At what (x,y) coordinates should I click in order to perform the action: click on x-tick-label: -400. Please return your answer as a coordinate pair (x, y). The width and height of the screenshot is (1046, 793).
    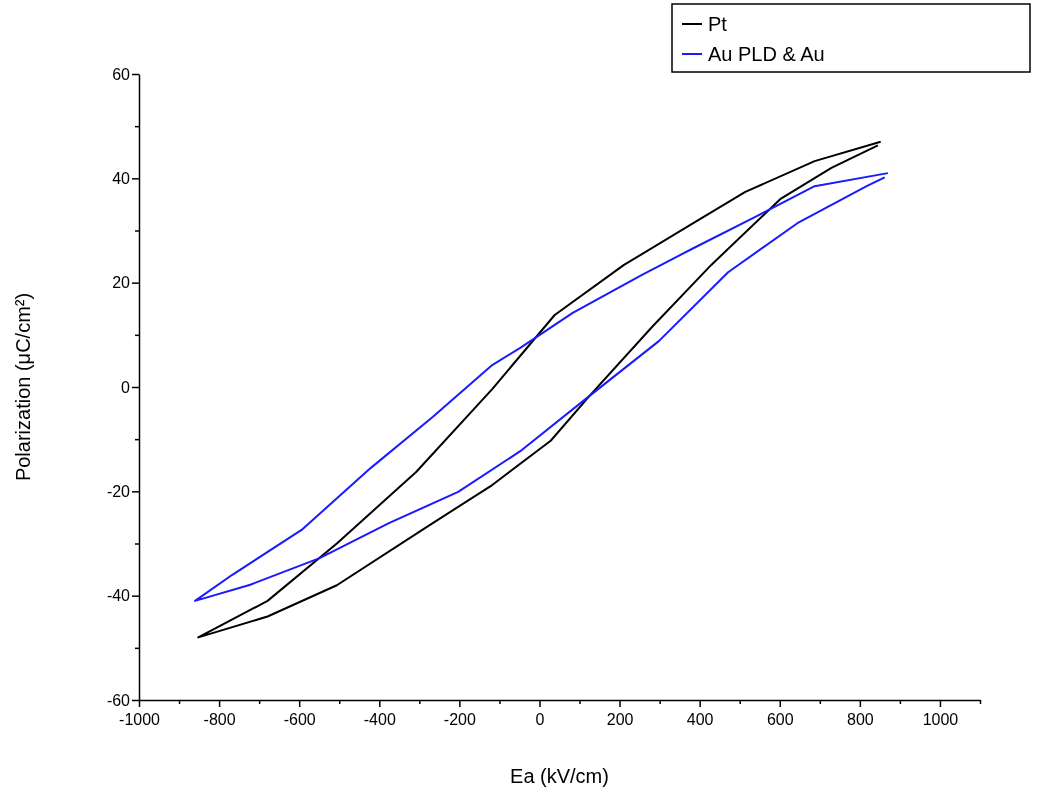
    Looking at the image, I should click on (379, 719).